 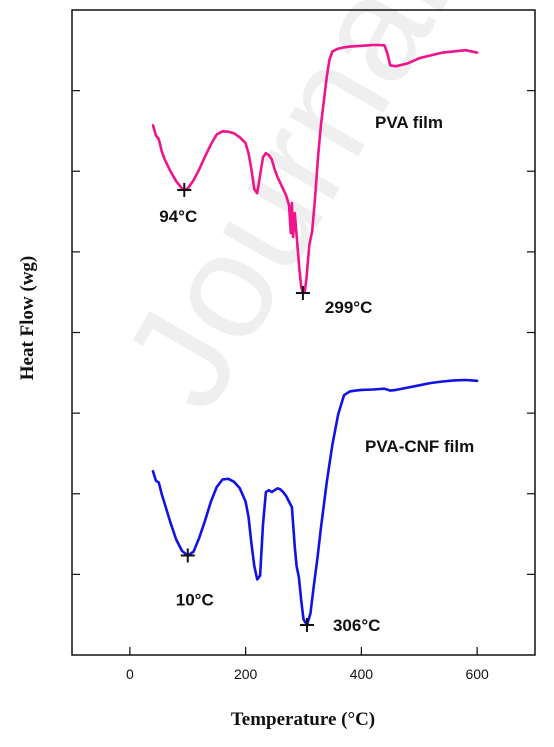 I want to click on x-tick-label: 0, so click(x=130, y=674).